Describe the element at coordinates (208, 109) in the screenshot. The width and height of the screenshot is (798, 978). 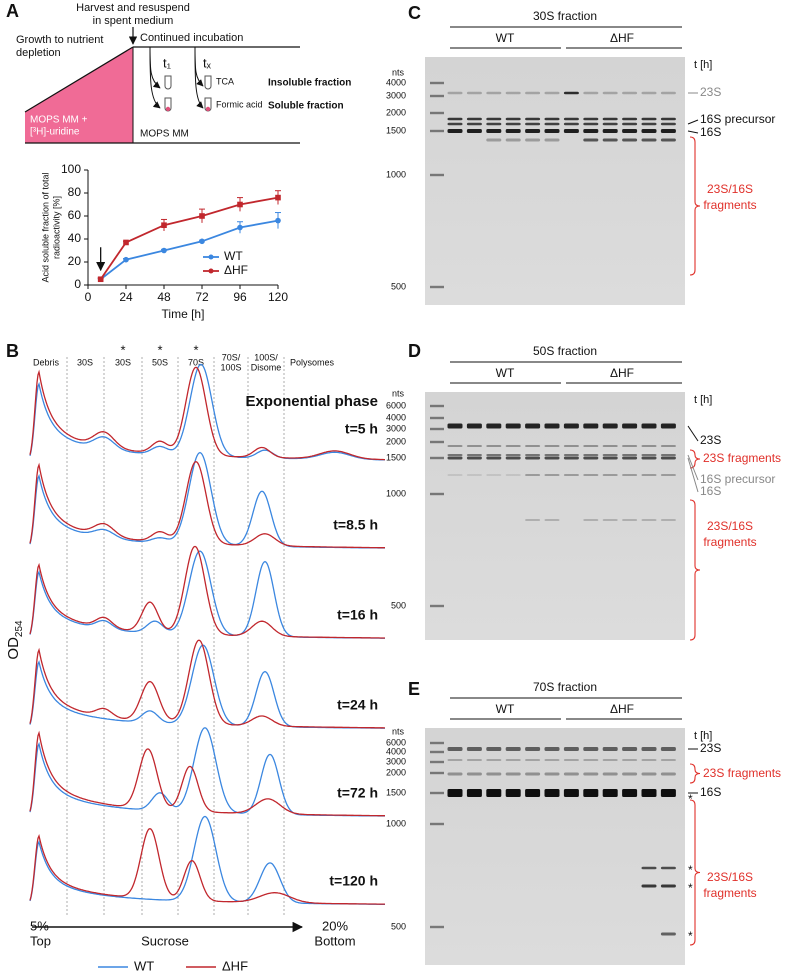
I see `tube-liquid` at that location.